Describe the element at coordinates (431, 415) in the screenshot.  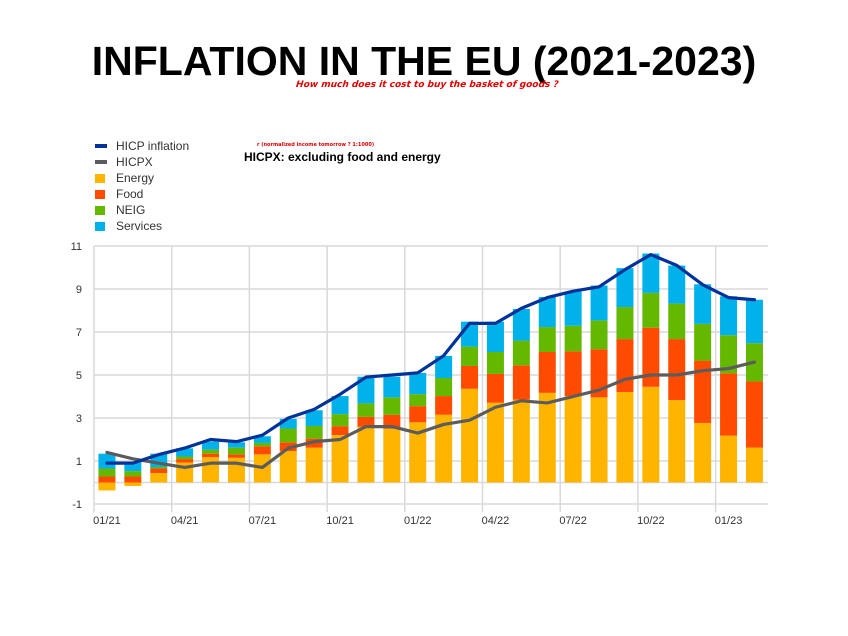
I see `line-hicpx` at that location.